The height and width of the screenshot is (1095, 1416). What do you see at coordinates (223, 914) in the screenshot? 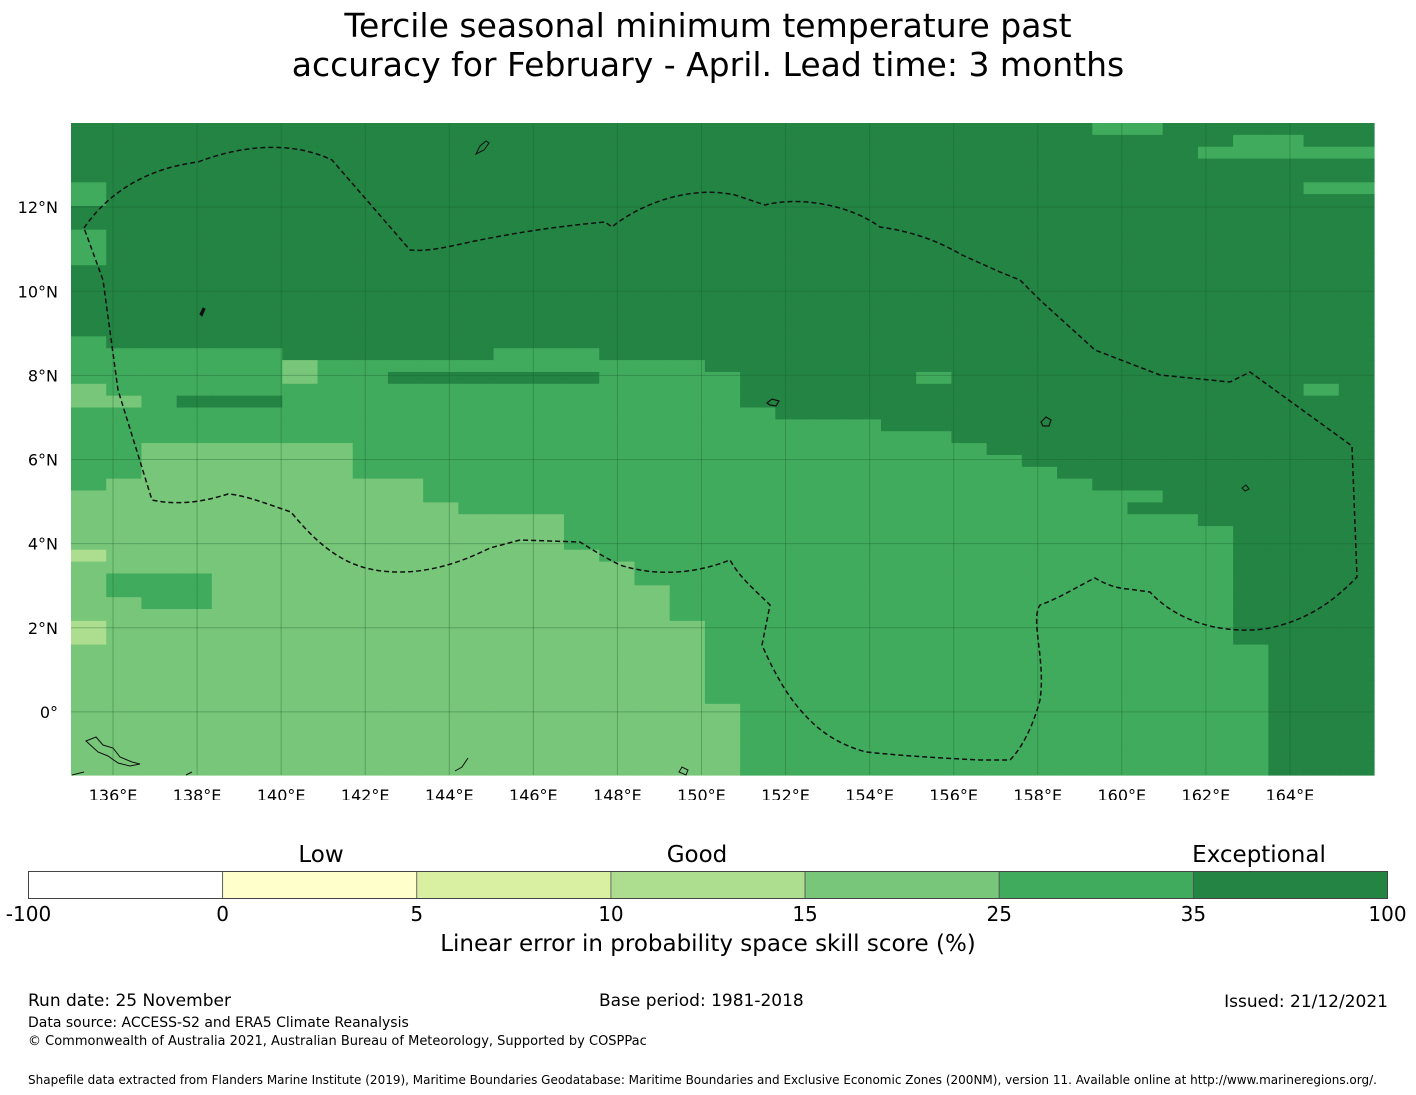
I see `colorbar-tick: 0` at bounding box center [223, 914].